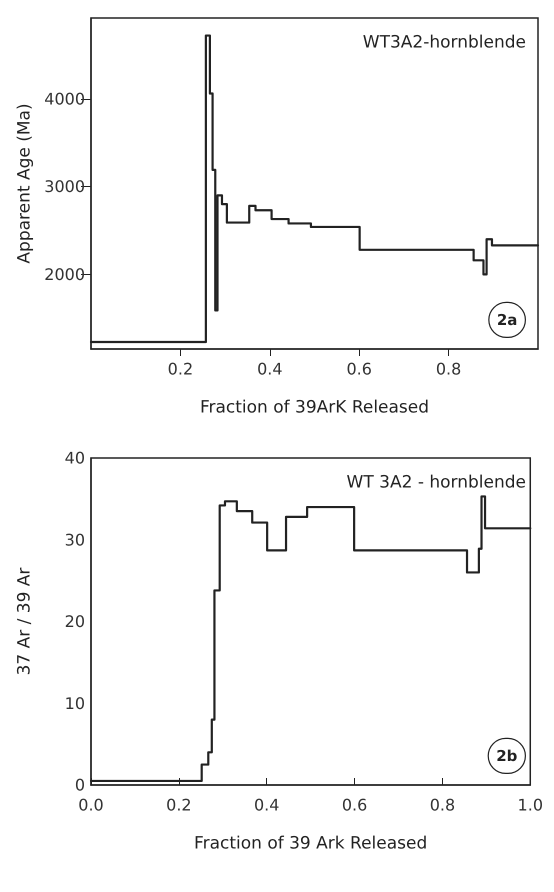  What do you see at coordinates (64, 274) in the screenshot?
I see `y-tick-label: 2000` at bounding box center [64, 274].